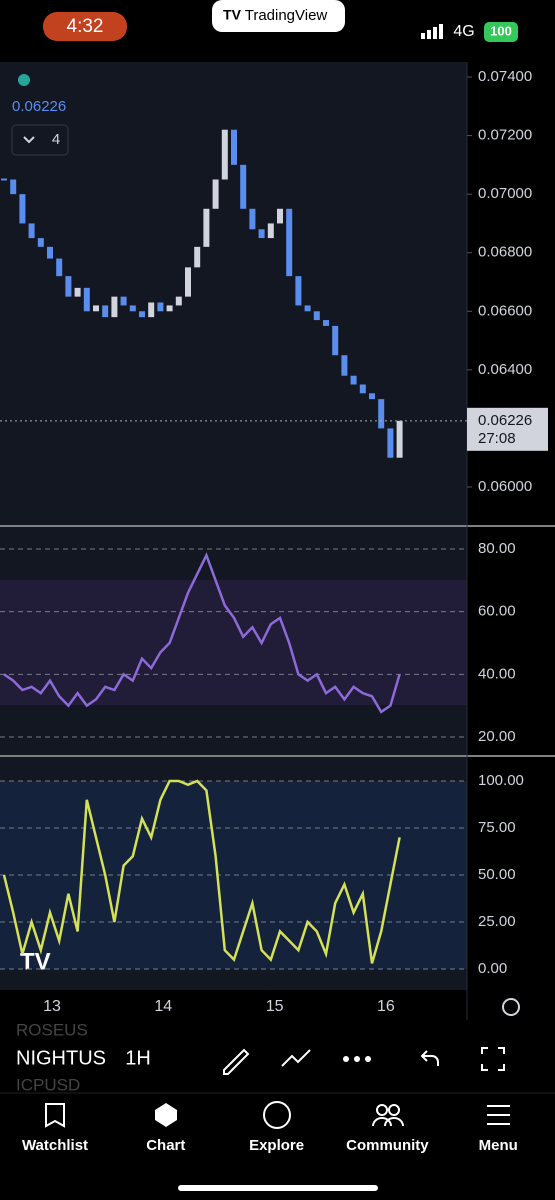 The width and height of the screenshot is (555, 1200). Describe the element at coordinates (498, 1145) in the screenshot. I see `nav-label: Menu` at that location.